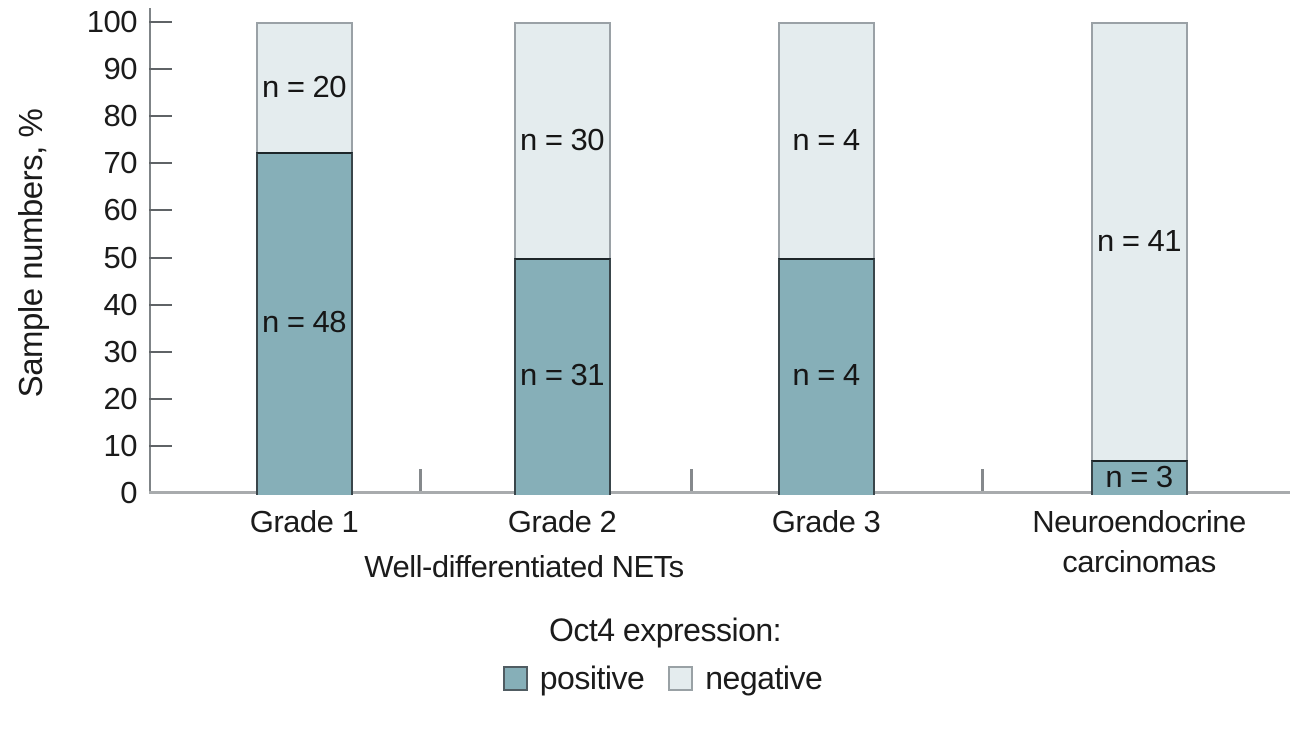 The height and width of the screenshot is (737, 1301). Describe the element at coordinates (120, 304) in the screenshot. I see `y-tick-label-40: 40` at that location.